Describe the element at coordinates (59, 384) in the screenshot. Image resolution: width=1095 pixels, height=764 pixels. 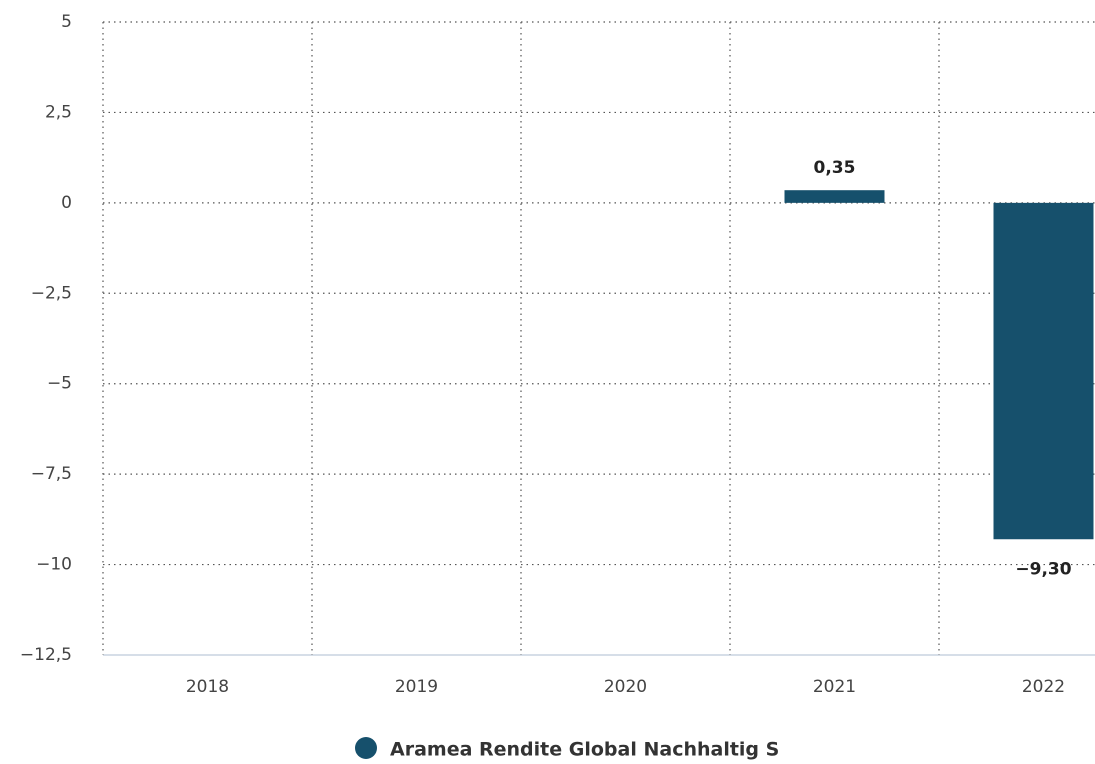
I see `y-tick-label: −5` at that location.